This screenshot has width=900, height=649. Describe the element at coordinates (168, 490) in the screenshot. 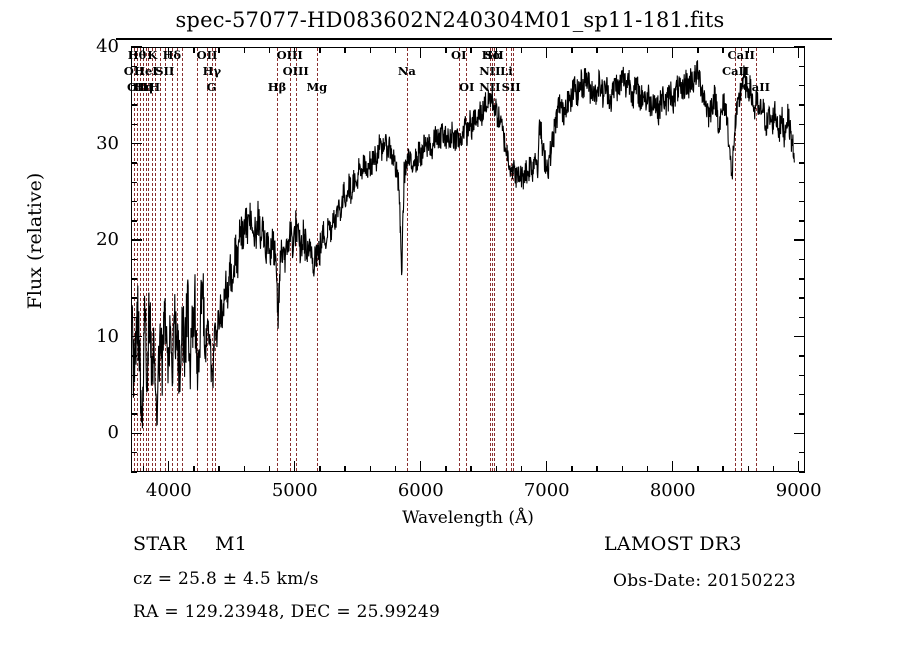

I see `x-tick-label: 4000` at that location.